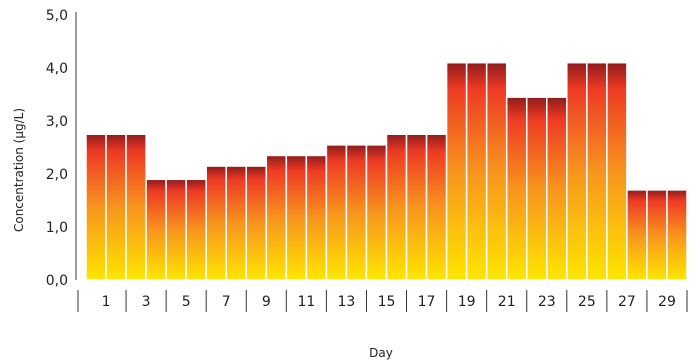 This screenshot has height=362, width=696. I want to click on x-tick-label: 27, so click(627, 302).